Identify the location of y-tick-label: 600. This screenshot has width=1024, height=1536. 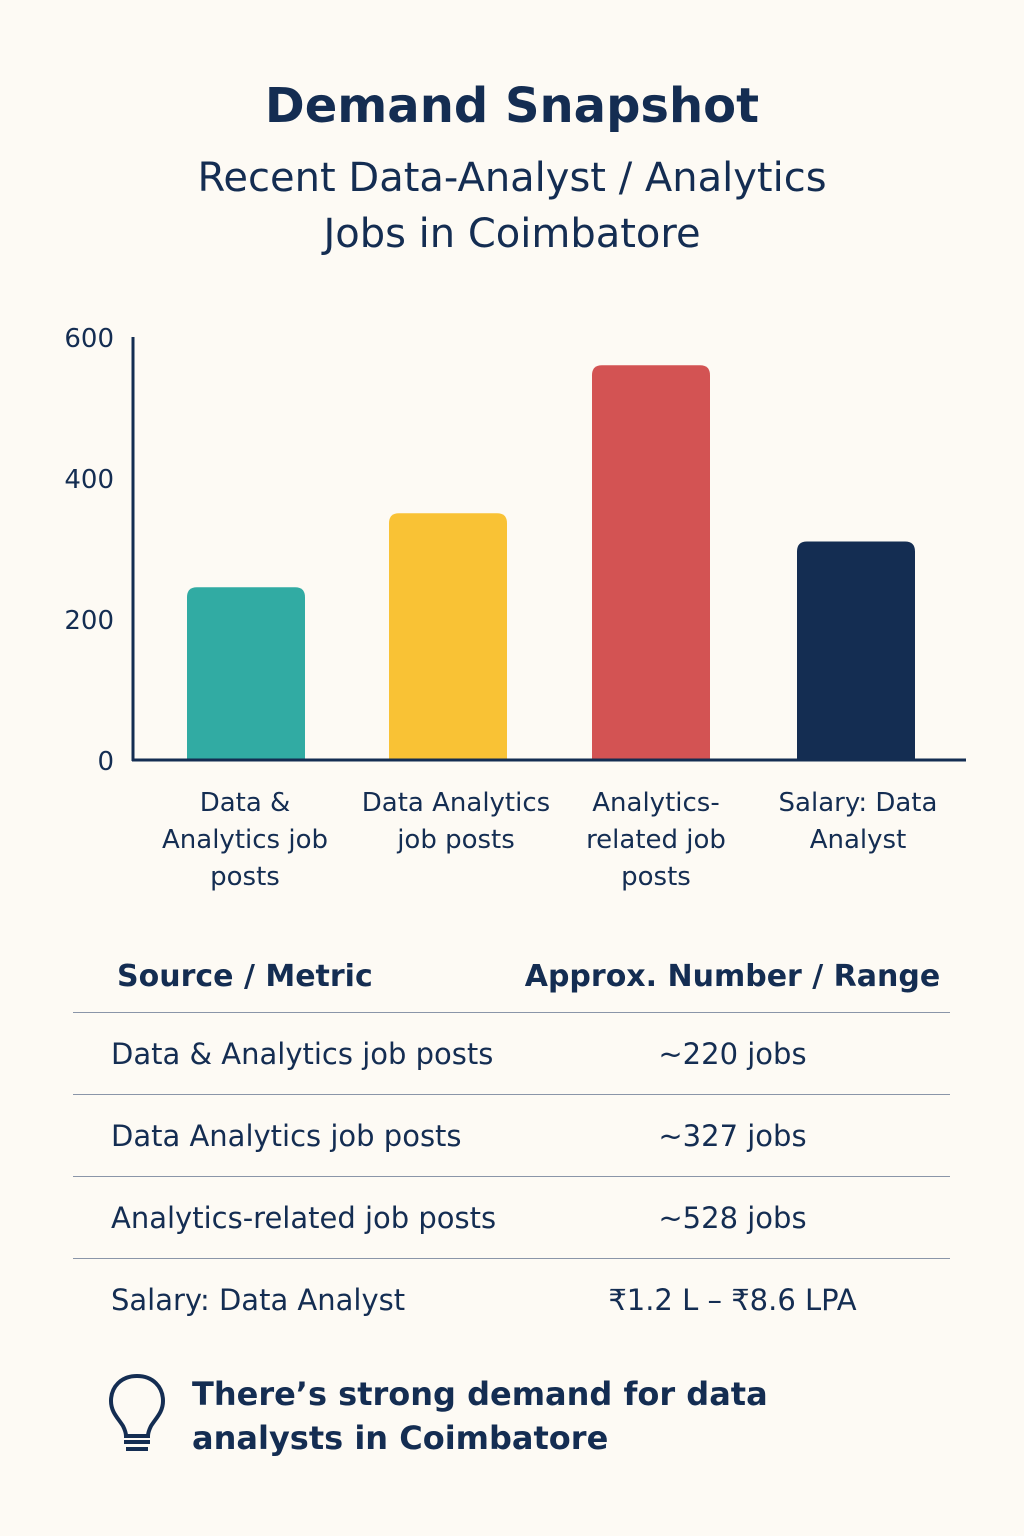
(89, 339).